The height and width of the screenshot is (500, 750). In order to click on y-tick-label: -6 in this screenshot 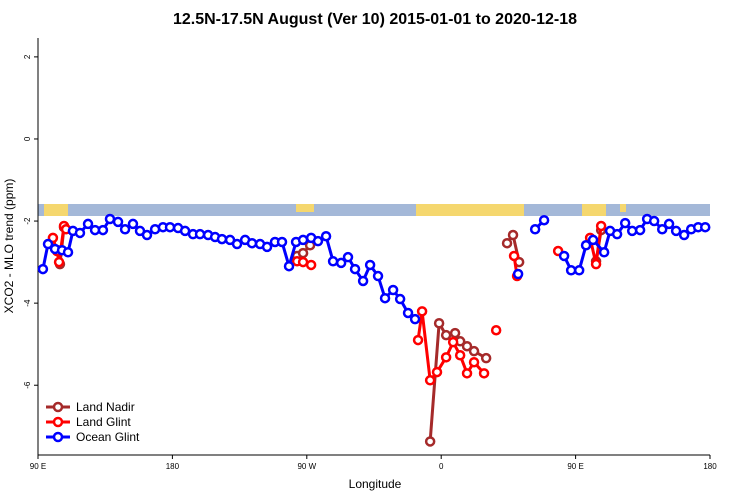, I will do `click(27, 385)`.